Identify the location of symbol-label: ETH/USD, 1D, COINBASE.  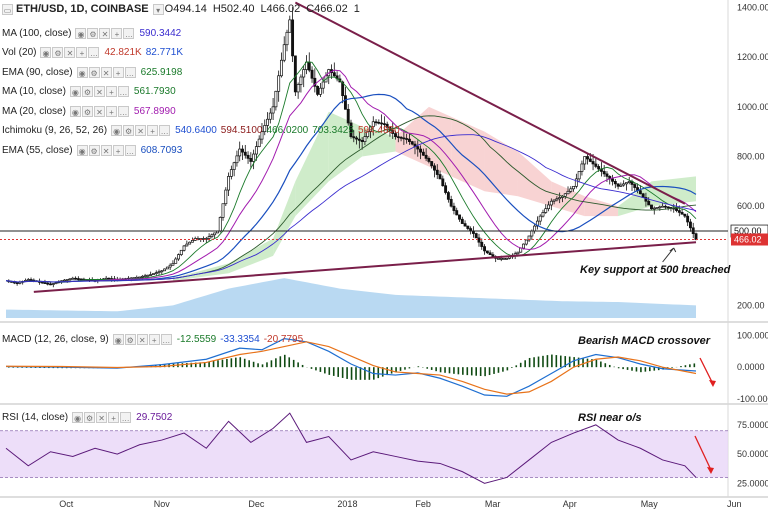
(82, 9).